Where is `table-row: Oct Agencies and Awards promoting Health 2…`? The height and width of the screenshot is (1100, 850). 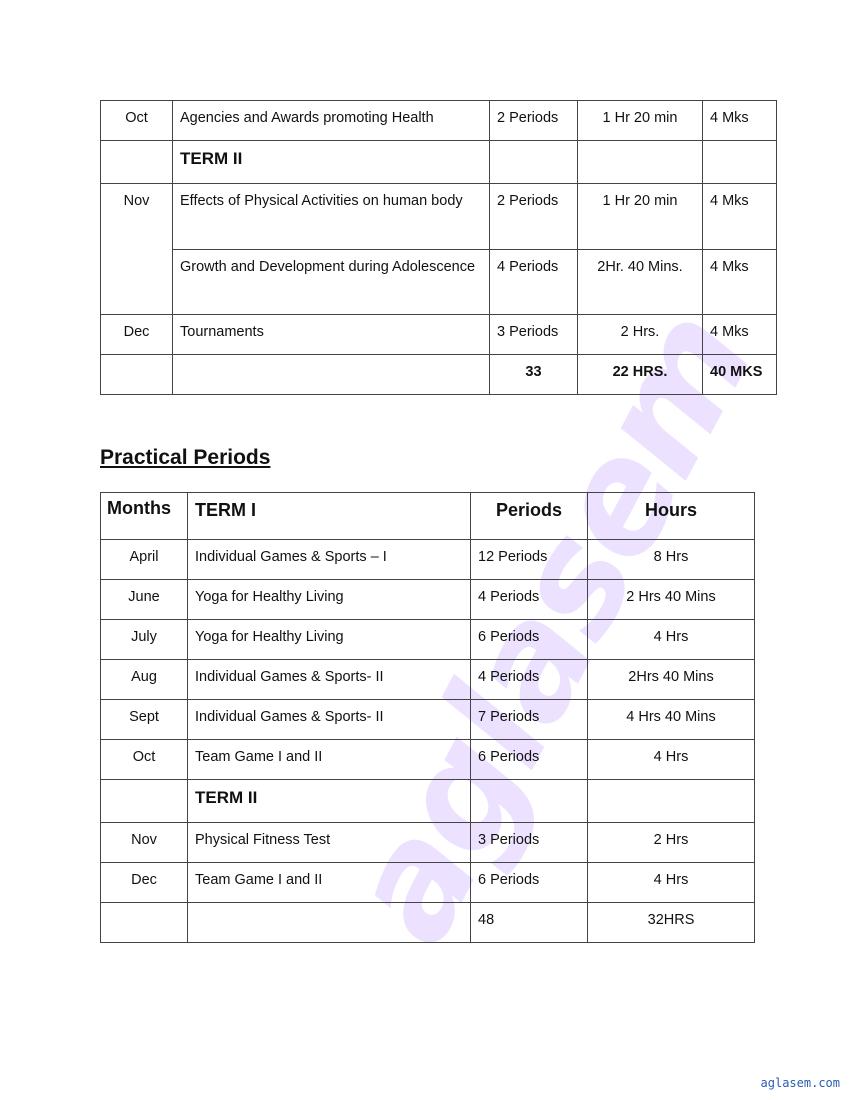 table-row: Oct Agencies and Awards promoting Health 2… is located at coordinates (438, 120).